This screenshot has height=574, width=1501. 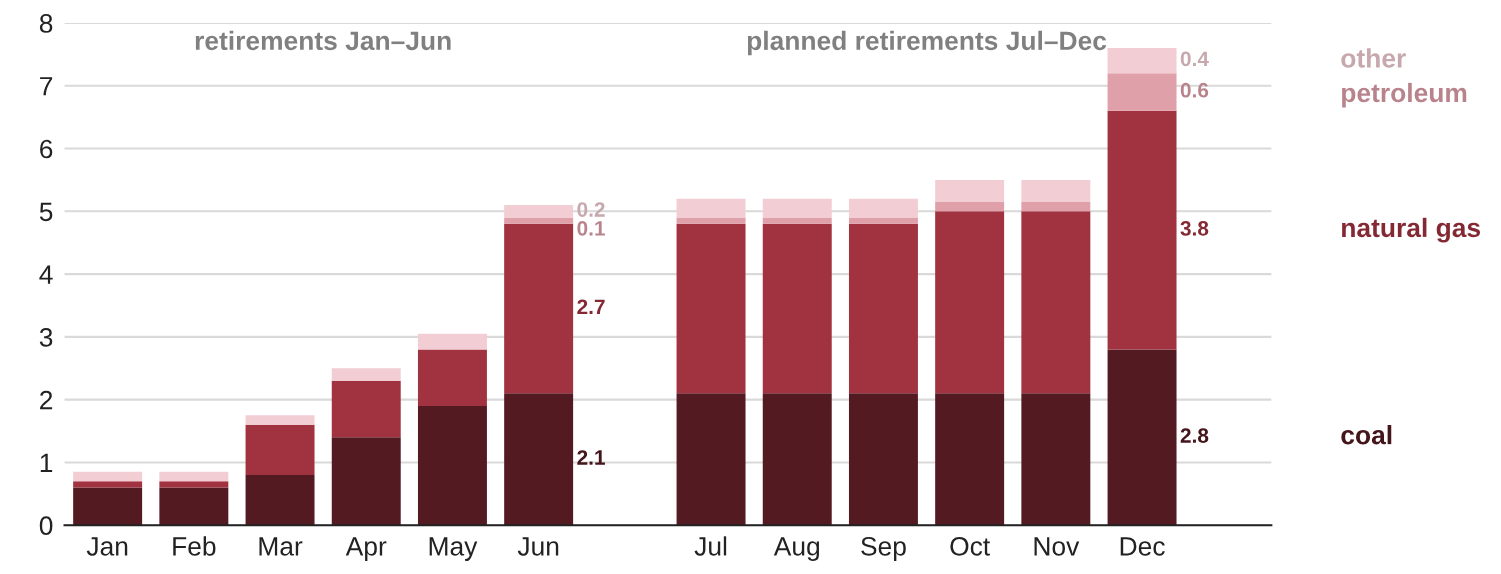 I want to click on y-tick-label: 3, so click(x=46, y=337).